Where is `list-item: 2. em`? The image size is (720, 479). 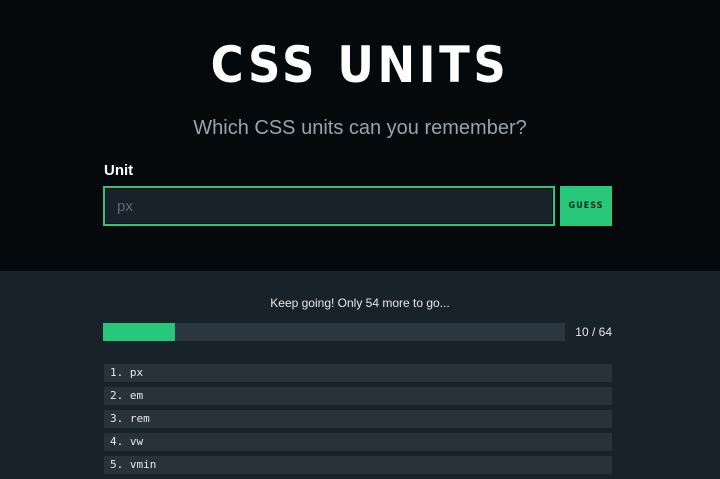
list-item: 2. em is located at coordinates (358, 396).